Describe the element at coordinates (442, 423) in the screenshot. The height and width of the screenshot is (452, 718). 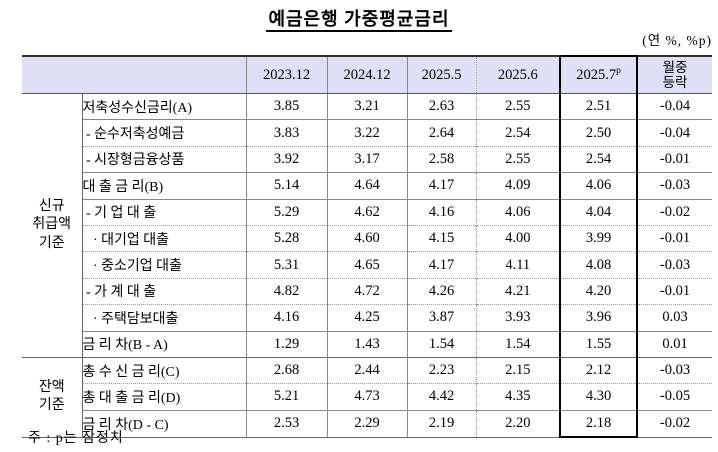
I see `value-cell: 2.19` at that location.